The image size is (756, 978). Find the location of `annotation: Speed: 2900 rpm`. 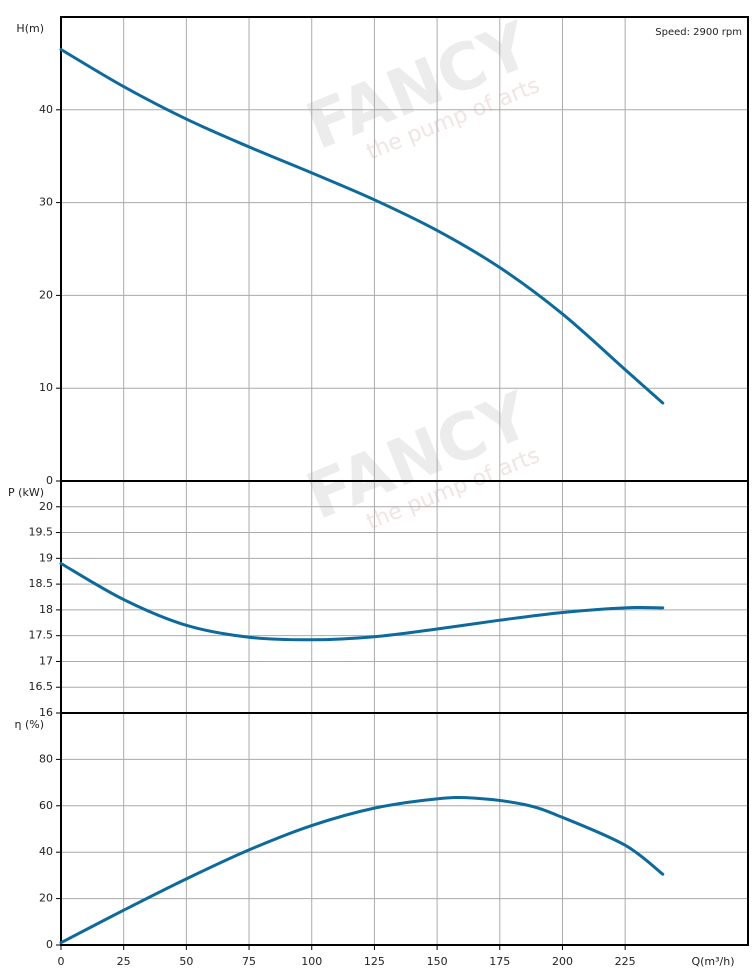

annotation: Speed: 2900 rpm is located at coordinates (698, 32).